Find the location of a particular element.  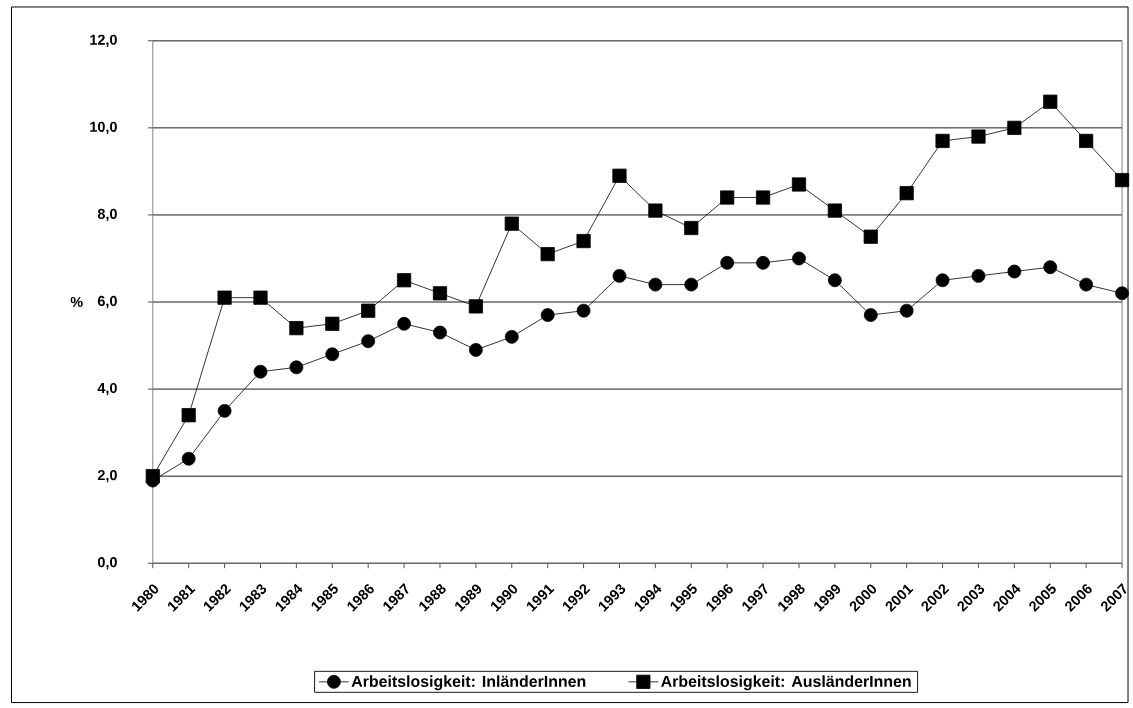

y-axis-title: % is located at coordinates (76, 302).